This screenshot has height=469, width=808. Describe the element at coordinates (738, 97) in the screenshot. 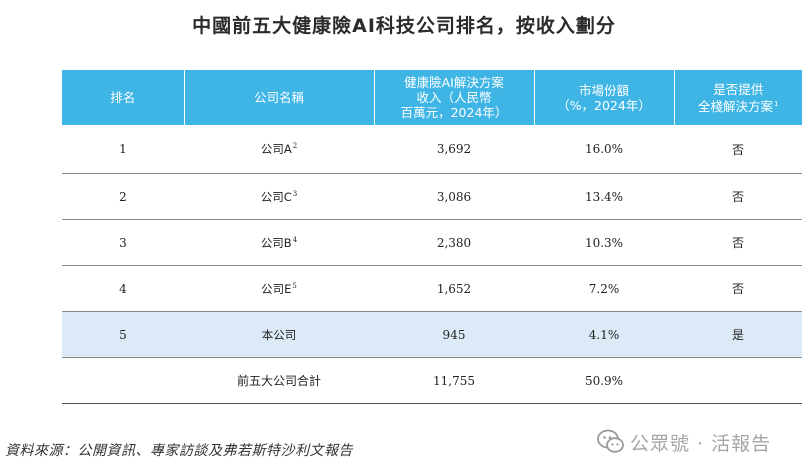

I see `header-fullstack: 是否提供 全棧解決方案1` at that location.